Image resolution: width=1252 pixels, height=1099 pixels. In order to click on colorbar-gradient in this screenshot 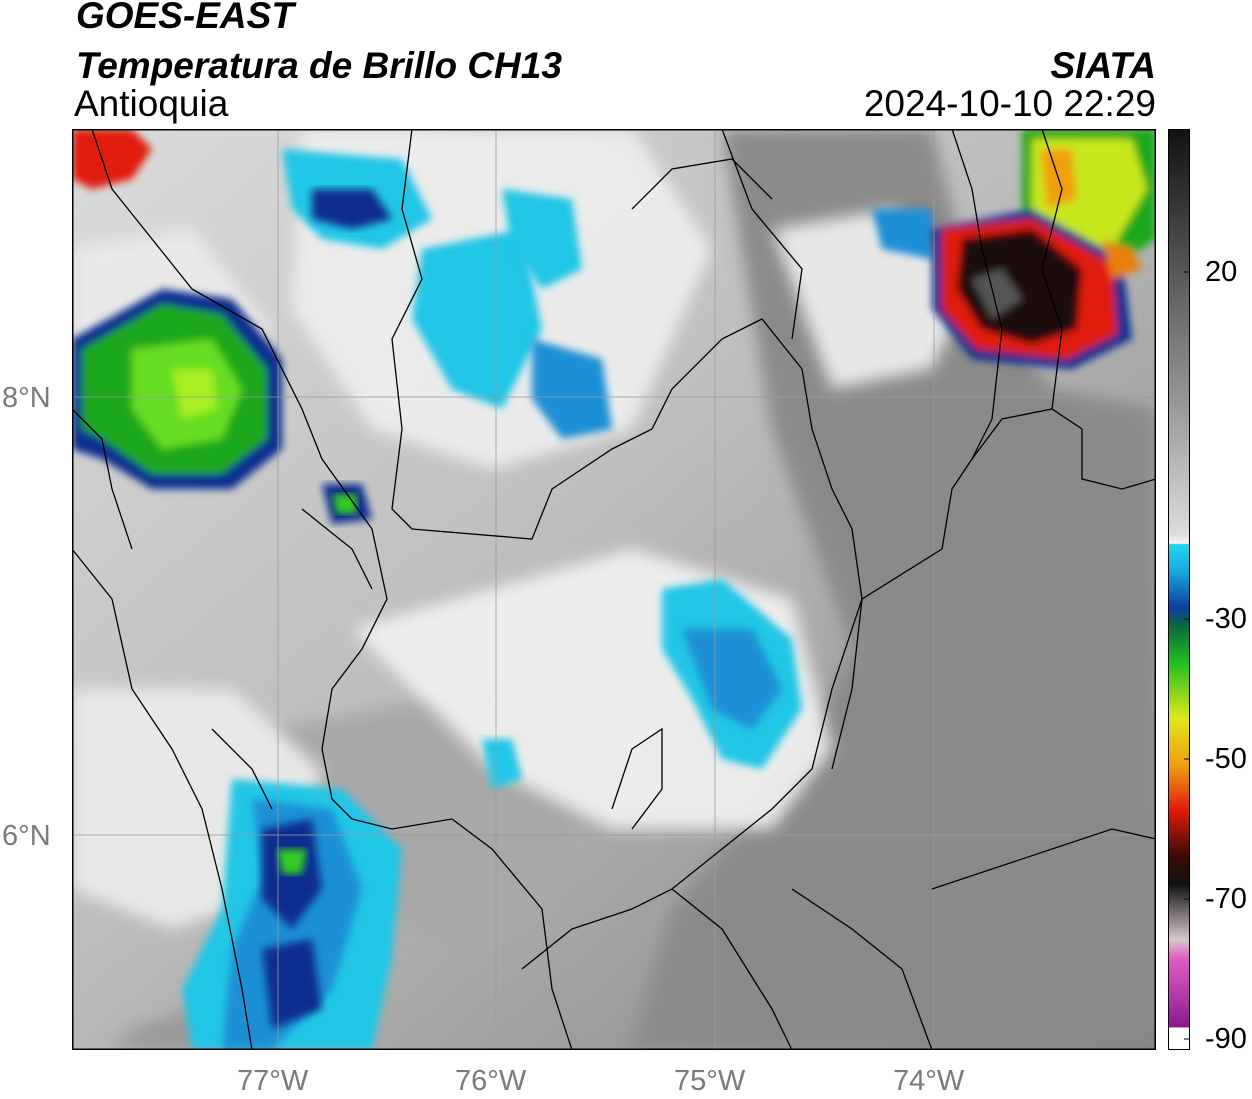, I will do `click(1179, 589)`.